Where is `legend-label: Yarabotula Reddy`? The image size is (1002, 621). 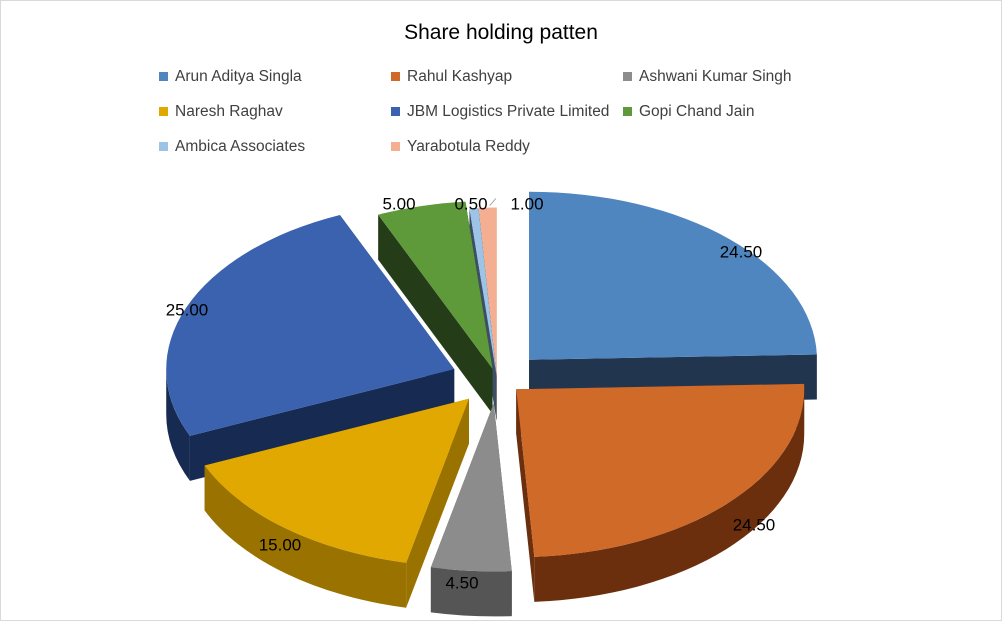 legend-label: Yarabotula Reddy is located at coordinates (468, 146).